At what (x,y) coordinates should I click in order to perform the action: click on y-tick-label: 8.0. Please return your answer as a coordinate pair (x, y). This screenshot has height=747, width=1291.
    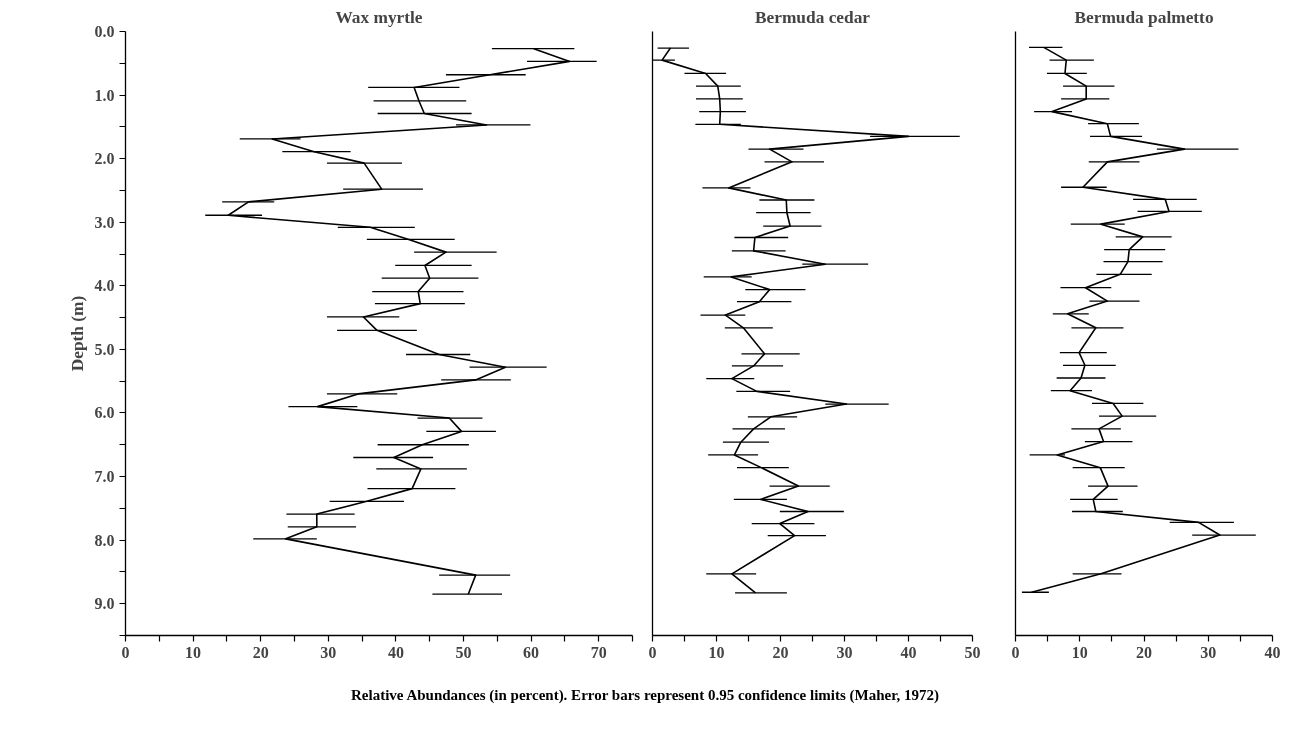
    Looking at the image, I should click on (104, 540).